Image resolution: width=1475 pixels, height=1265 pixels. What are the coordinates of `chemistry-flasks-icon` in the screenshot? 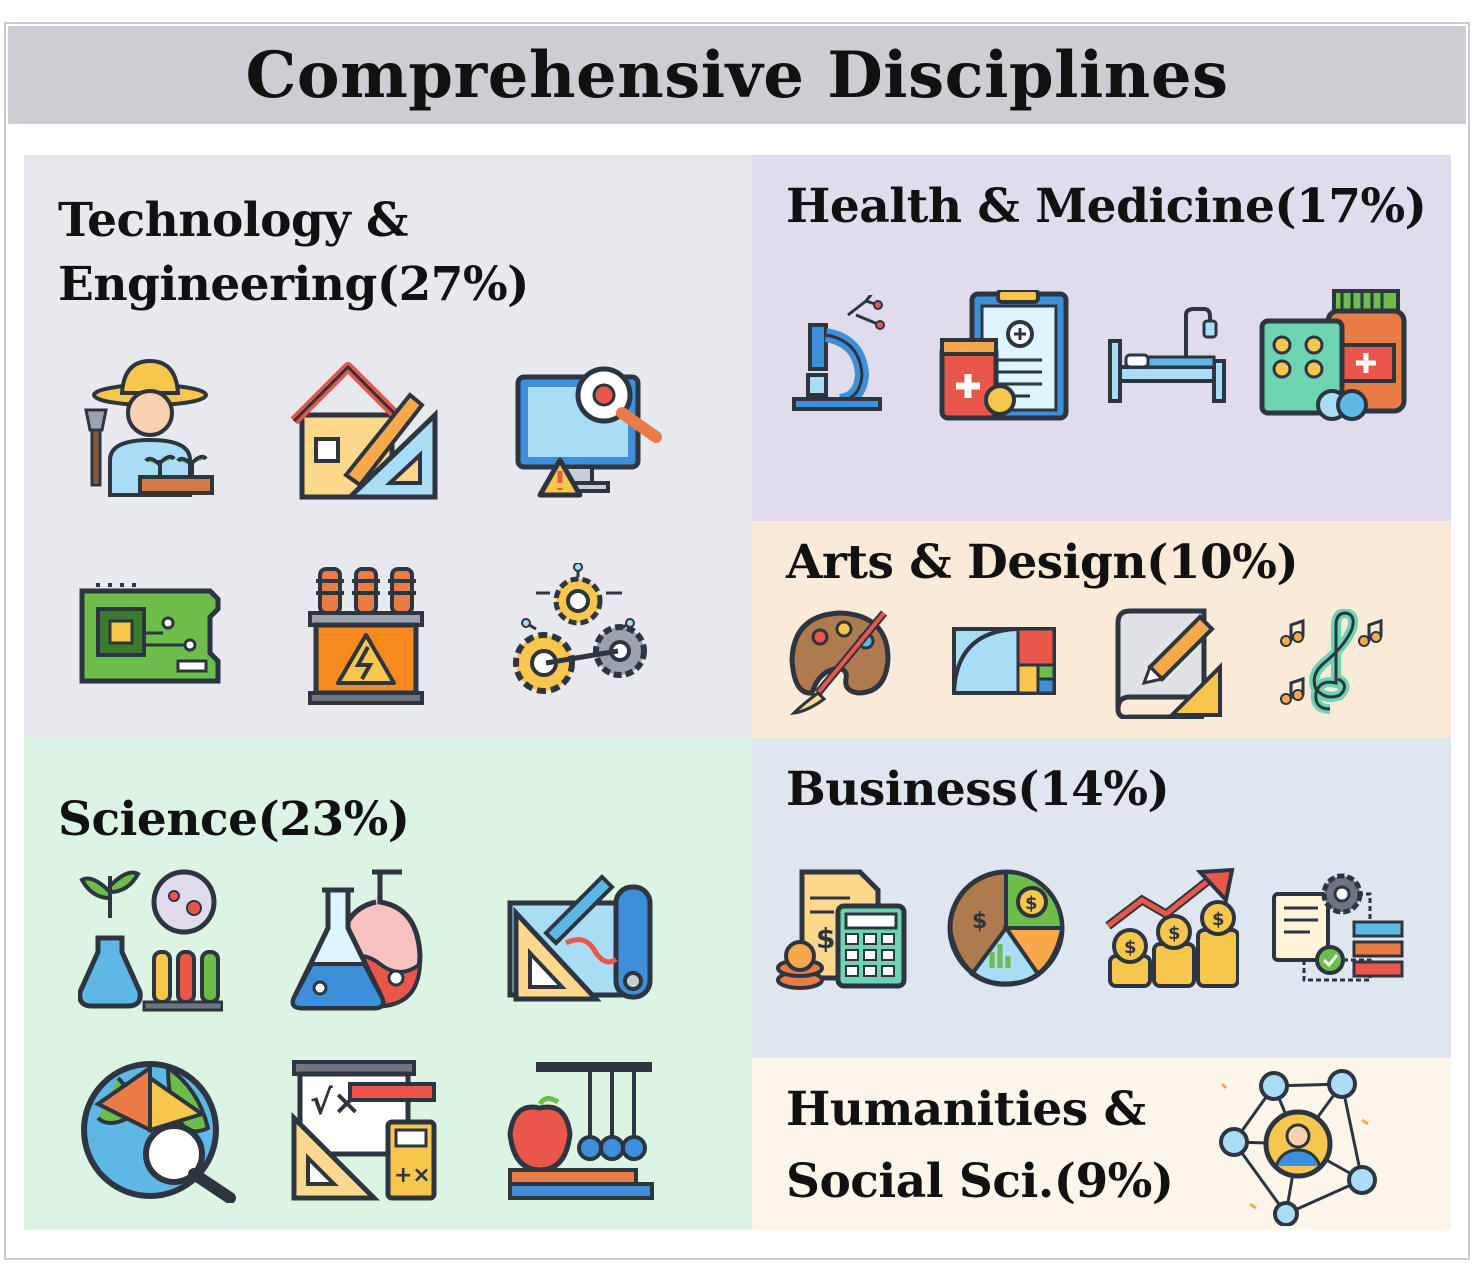 It's located at (356, 940).